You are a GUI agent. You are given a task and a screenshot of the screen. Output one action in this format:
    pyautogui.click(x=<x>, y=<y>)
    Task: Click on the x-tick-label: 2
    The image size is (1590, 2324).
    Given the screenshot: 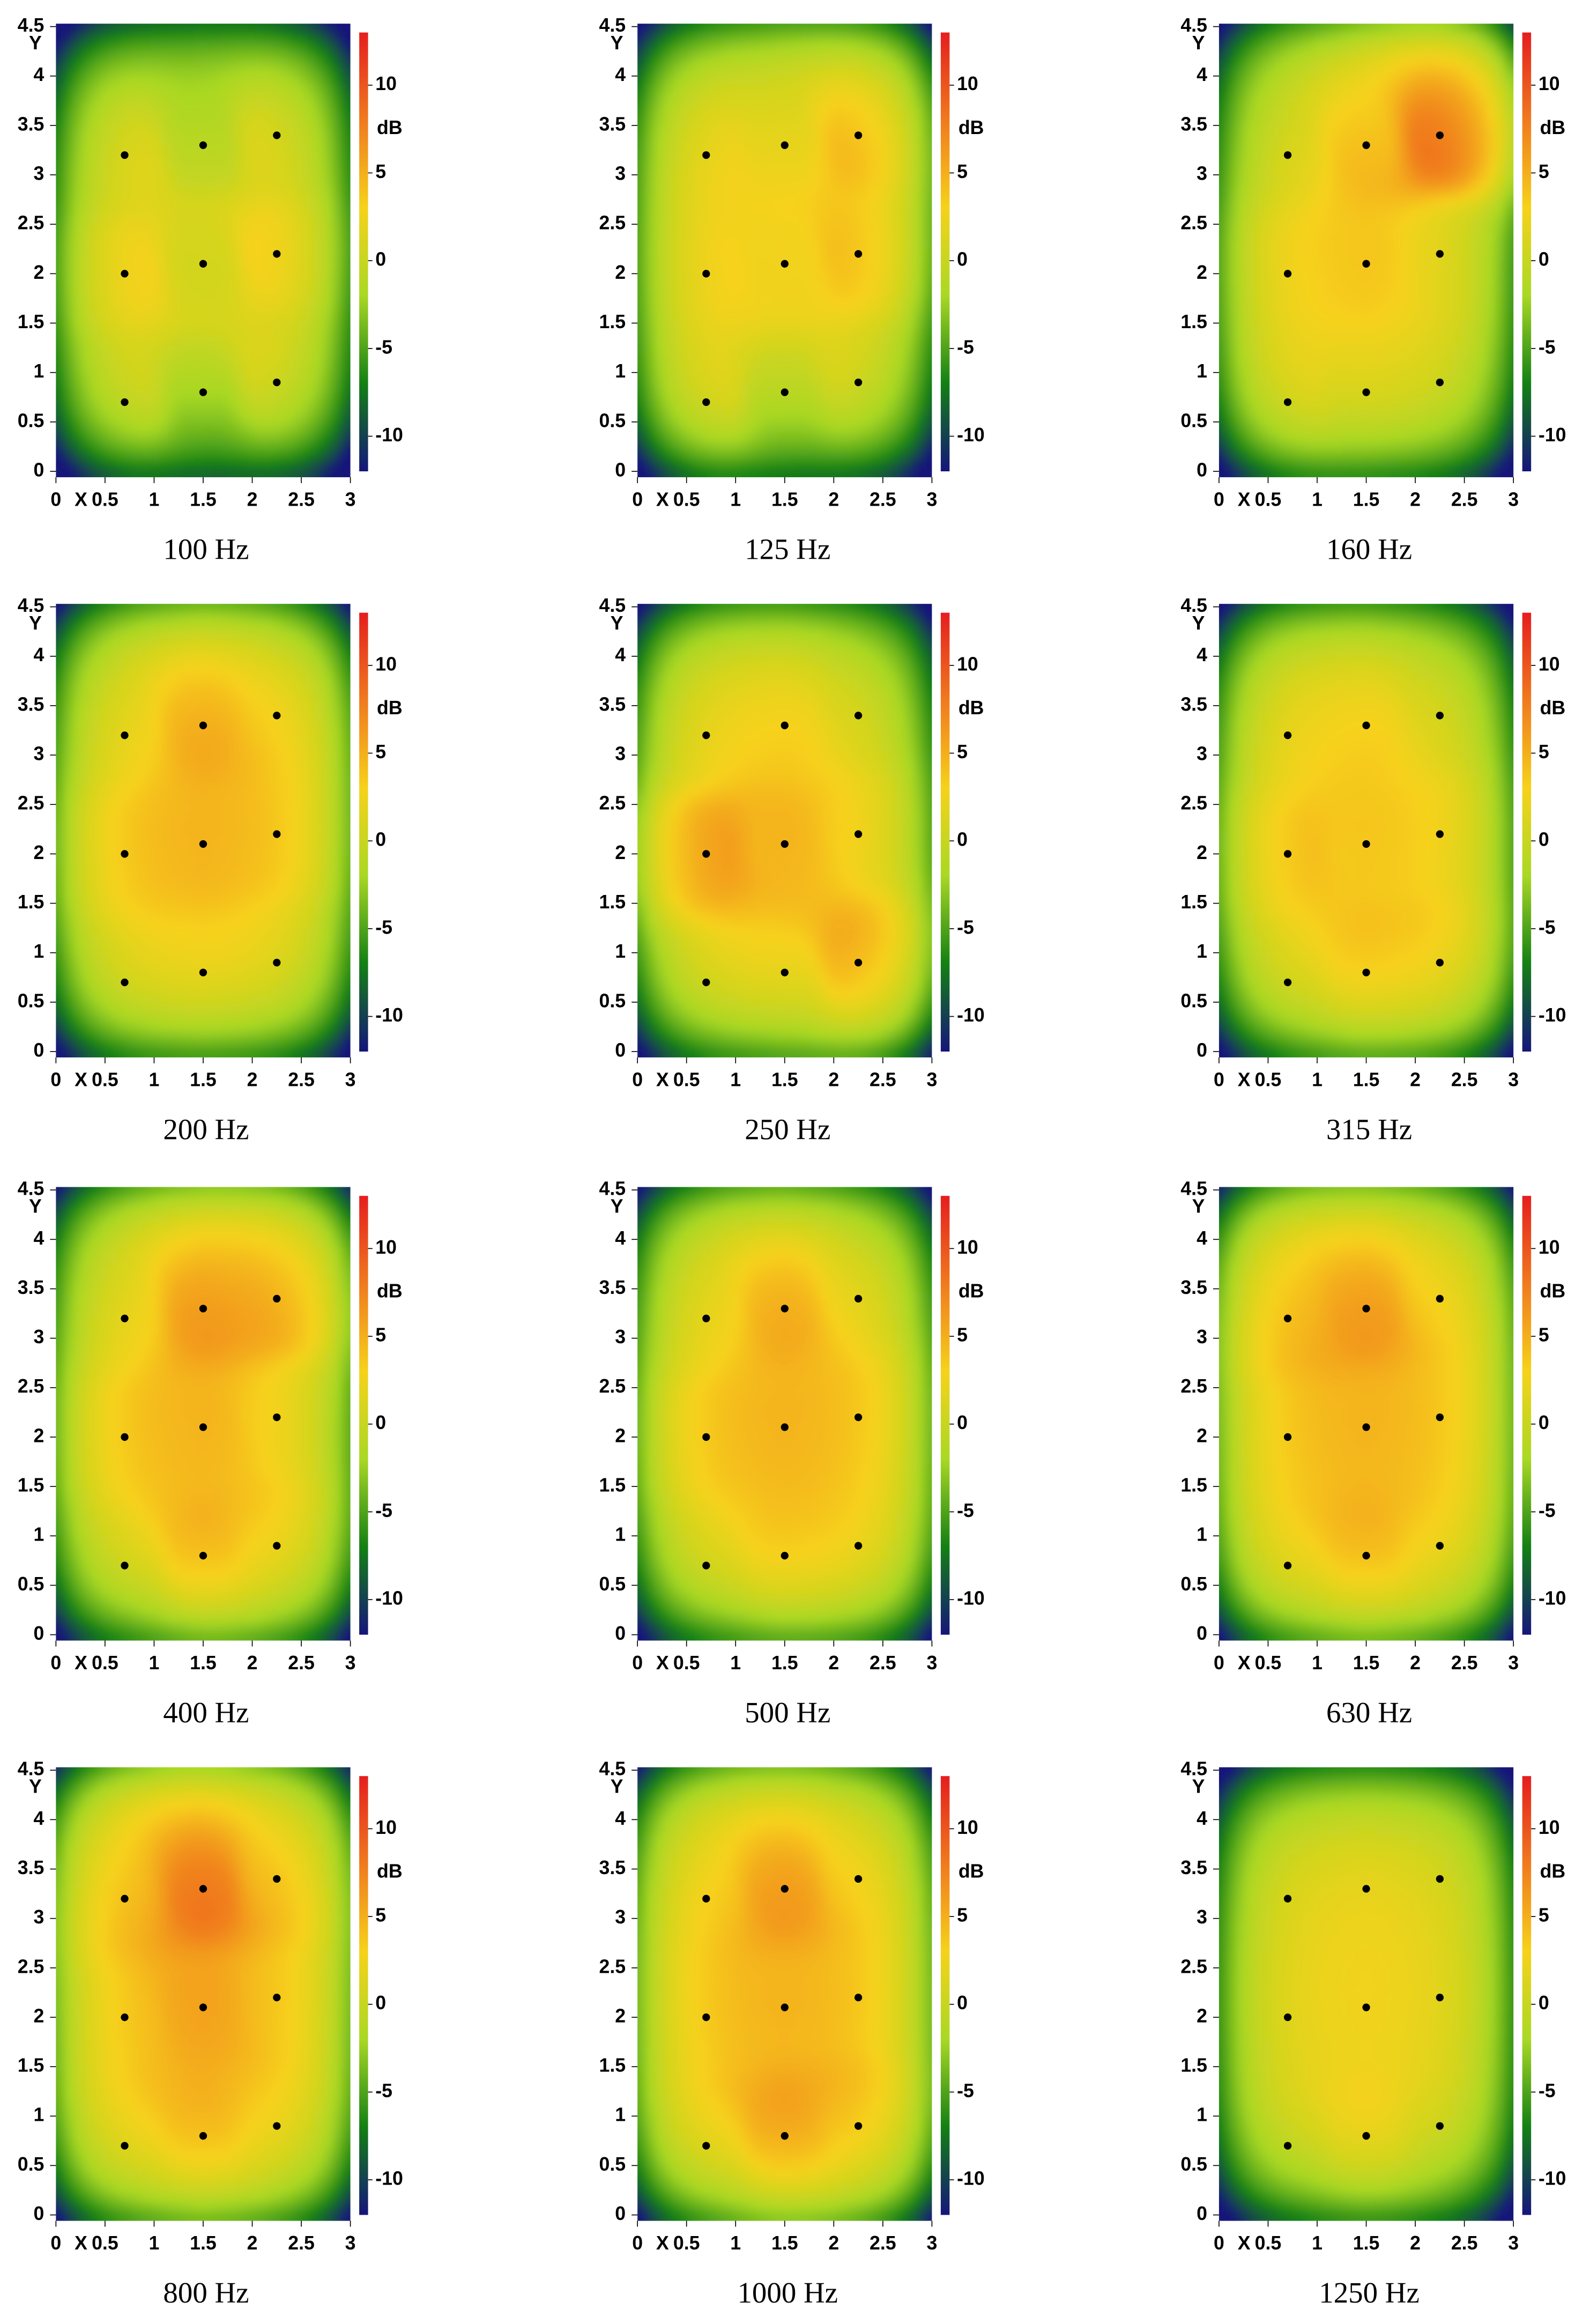 What is the action you would take?
    pyautogui.click(x=833, y=1079)
    